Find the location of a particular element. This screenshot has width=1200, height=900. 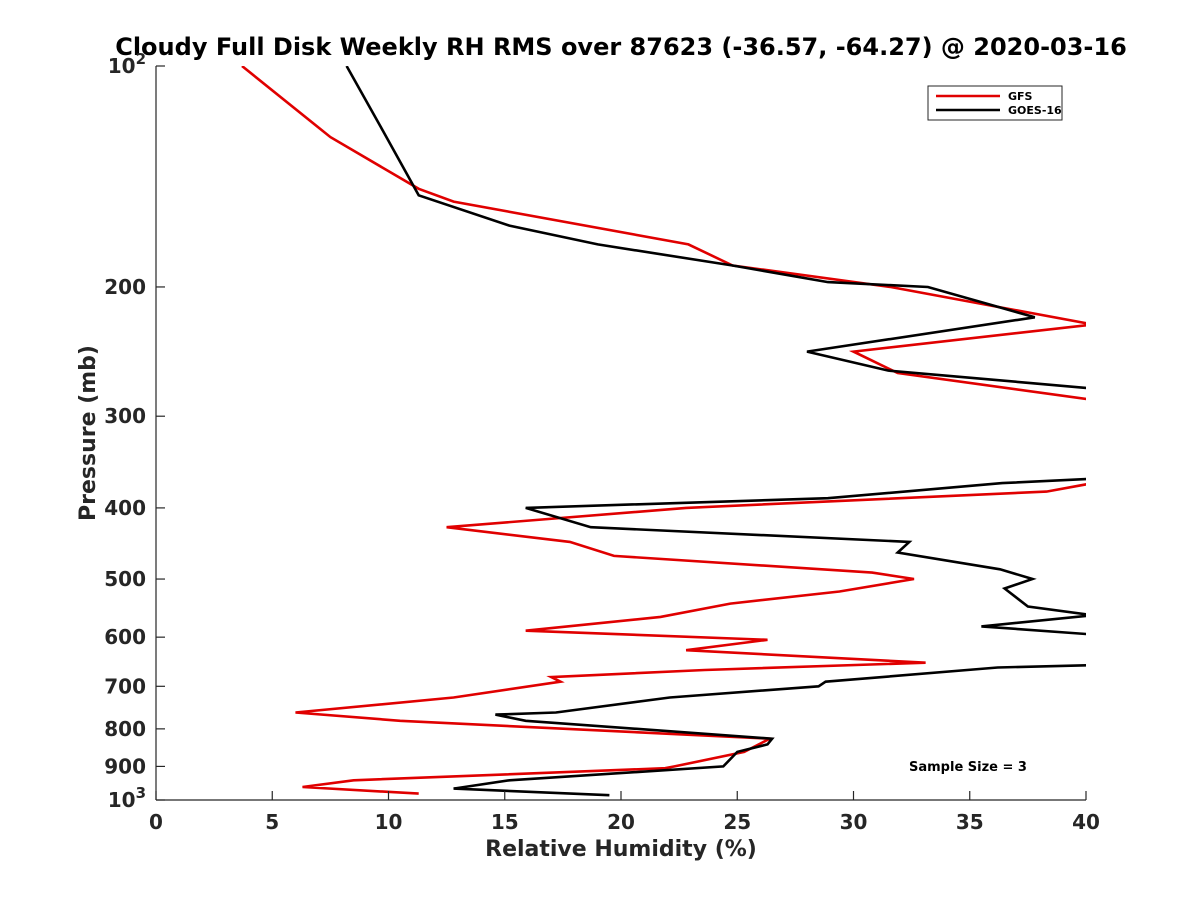

x-tick-label: 5 is located at coordinates (272, 822).